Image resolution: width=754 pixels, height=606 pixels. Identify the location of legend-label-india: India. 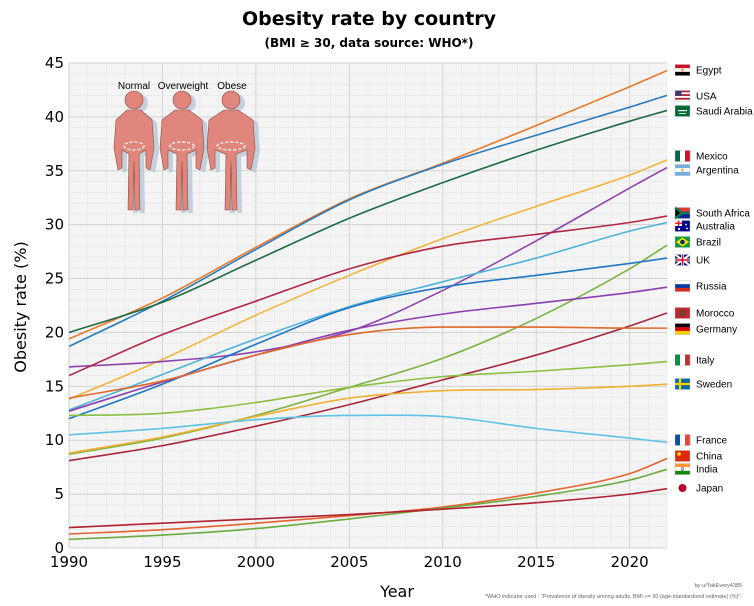
(707, 470).